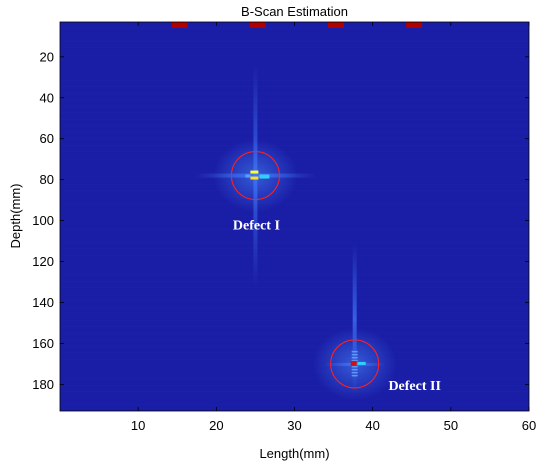 Image resolution: width=550 pixels, height=470 pixels. I want to click on y-axis-label: Depth(mm), so click(15, 215).